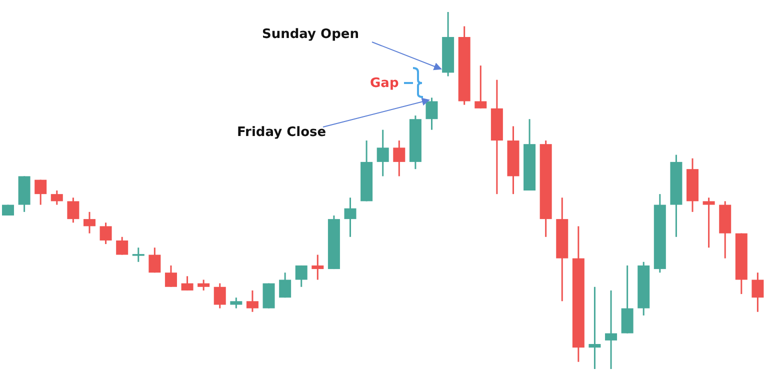  I want to click on annotation: Friday Close, so click(281, 132).